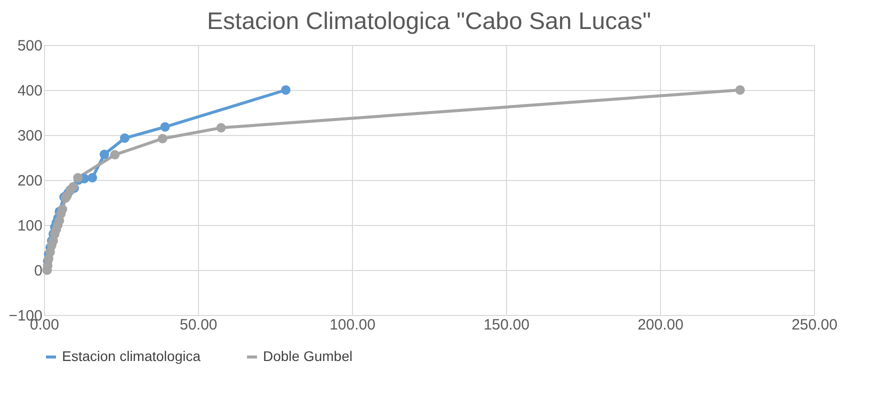  What do you see at coordinates (661, 325) in the screenshot?
I see `x-tick-label: 200.00` at bounding box center [661, 325].